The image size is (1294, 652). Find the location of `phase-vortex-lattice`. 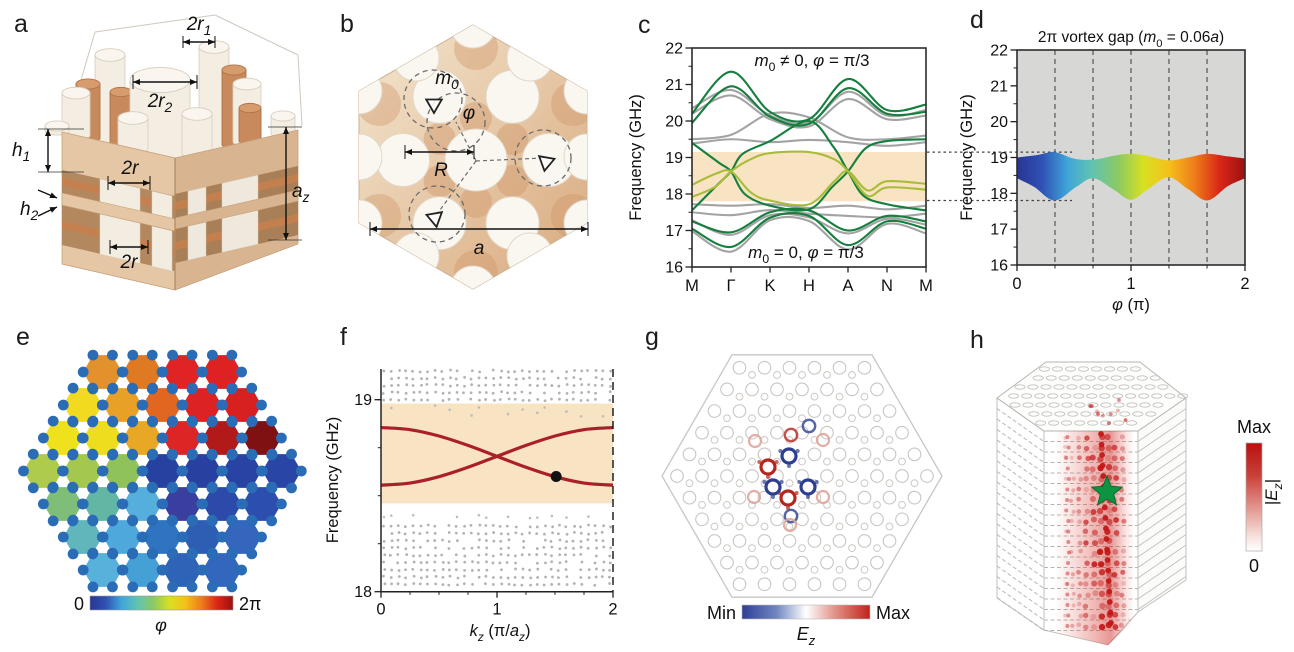

phase-vortex-lattice is located at coordinates (162, 471).